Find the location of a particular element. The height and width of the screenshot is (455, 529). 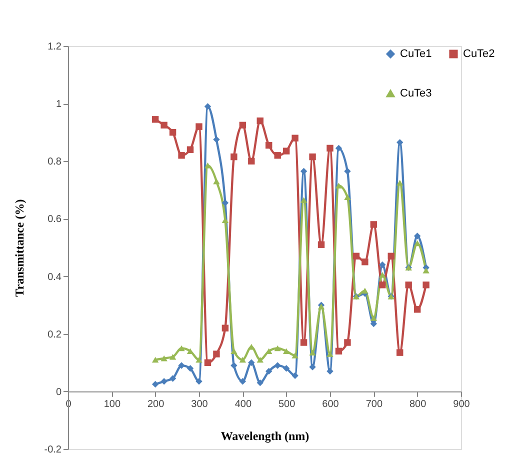

x-tick-label: 100 is located at coordinates (112, 404).